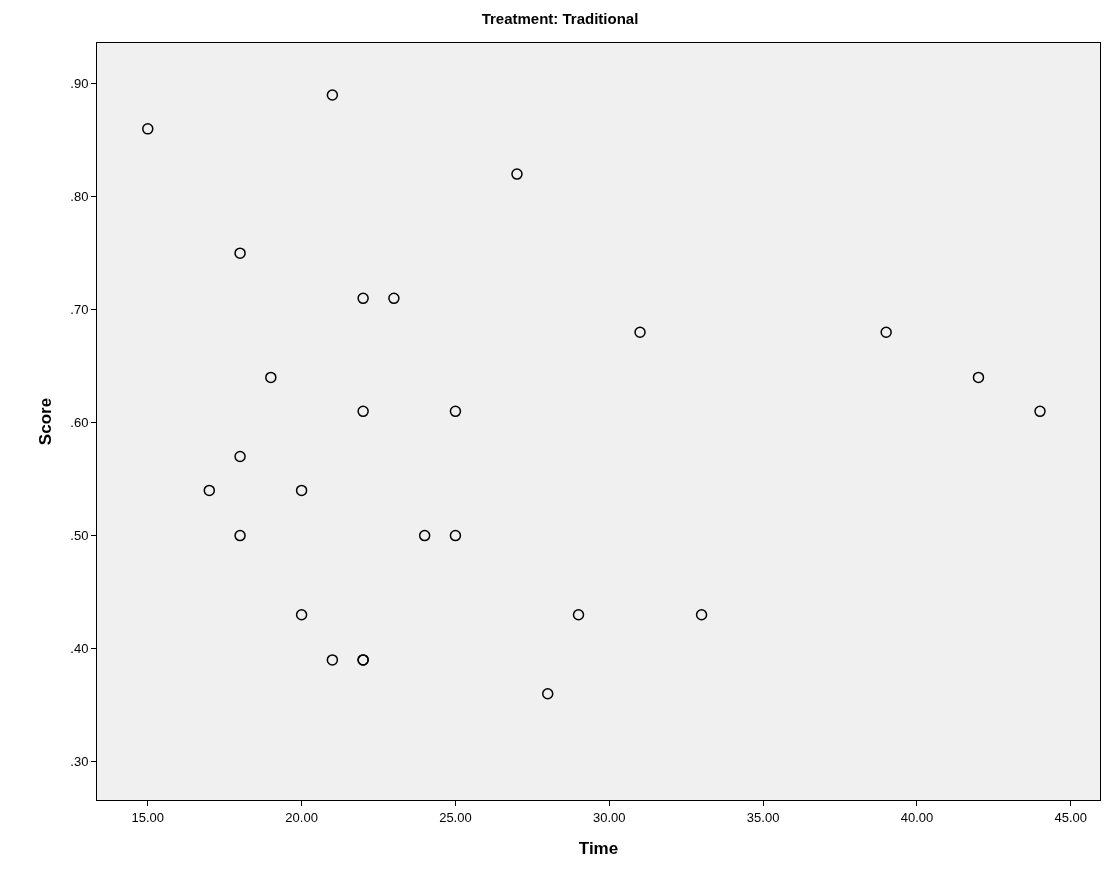  Describe the element at coordinates (598, 848) in the screenshot. I see `x-axis-title: Time` at that location.